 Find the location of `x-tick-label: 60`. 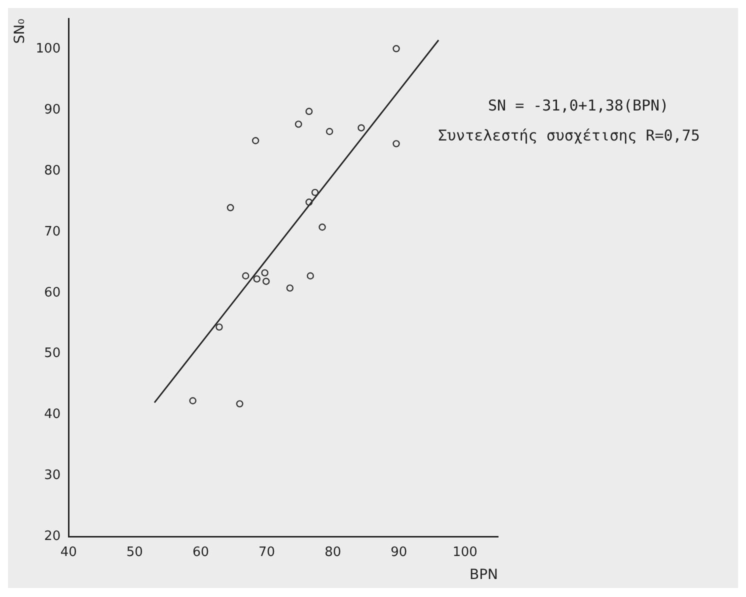

x-tick-label: 60 is located at coordinates (201, 552).